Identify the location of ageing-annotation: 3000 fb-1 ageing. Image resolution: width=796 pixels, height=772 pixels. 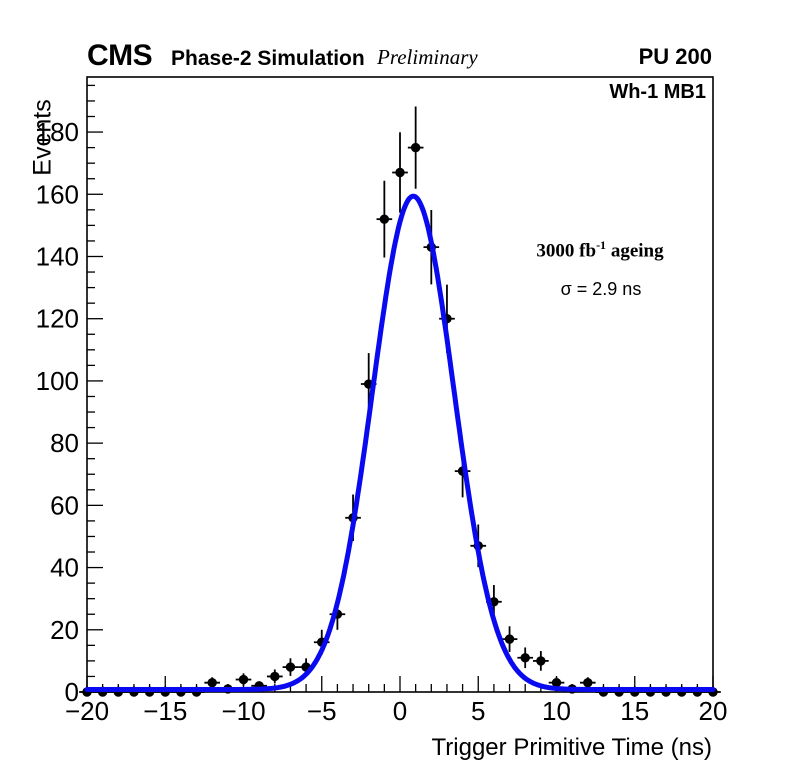
(600, 249).